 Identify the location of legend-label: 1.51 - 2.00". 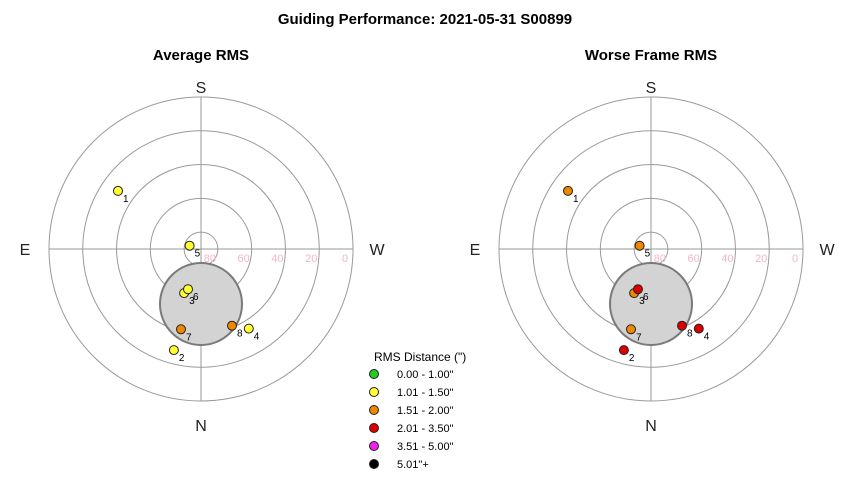
(425, 411).